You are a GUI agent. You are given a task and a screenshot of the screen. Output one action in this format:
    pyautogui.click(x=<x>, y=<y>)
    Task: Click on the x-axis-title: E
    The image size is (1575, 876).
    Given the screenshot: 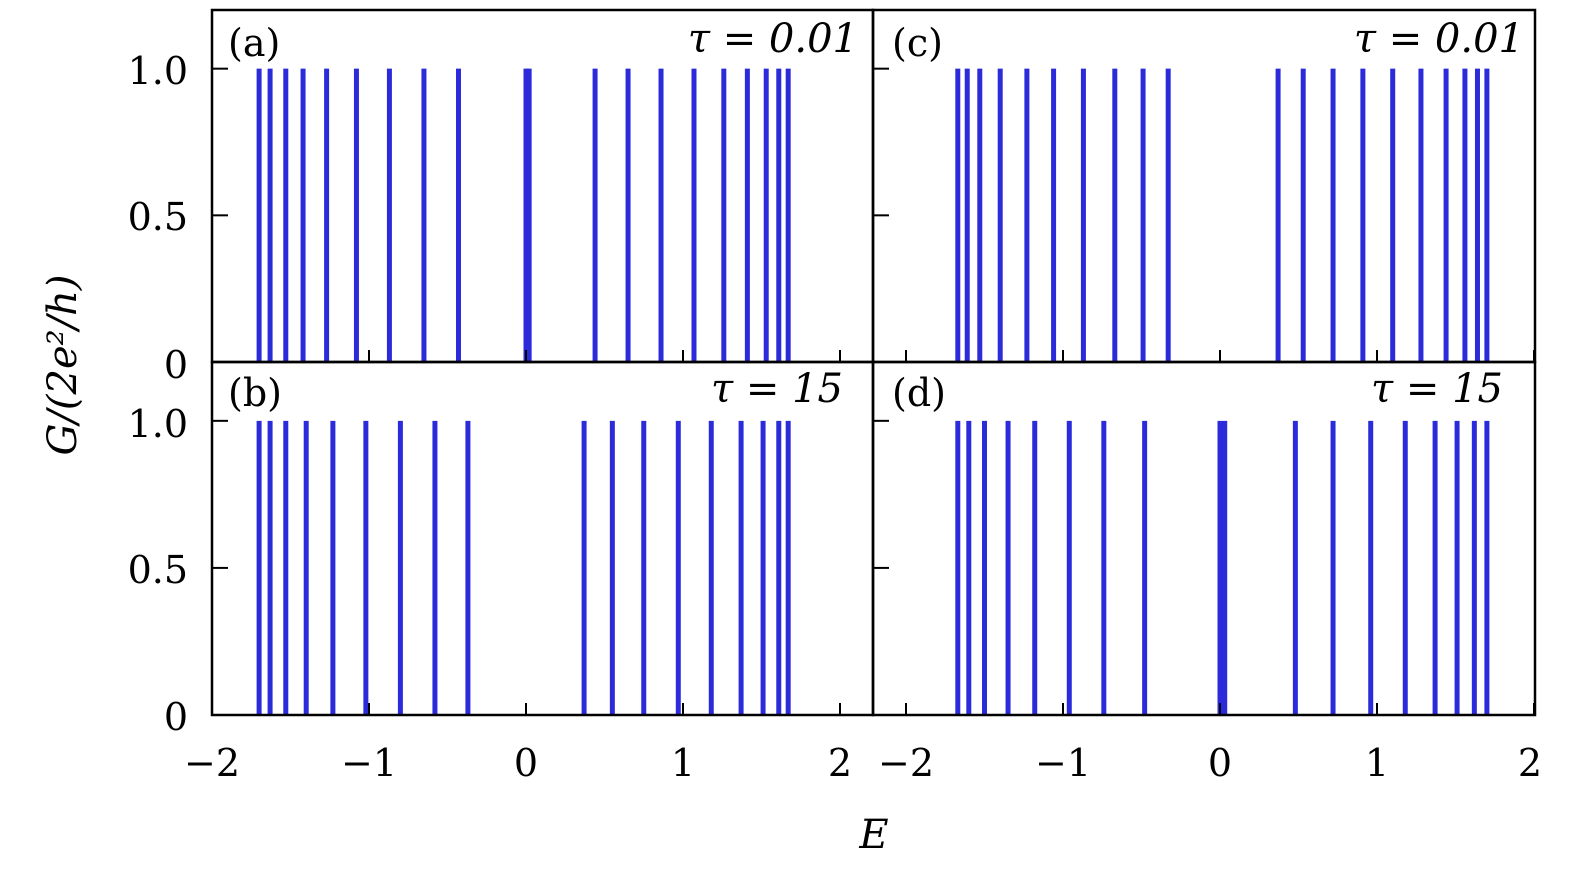 What is the action you would take?
    pyautogui.click(x=873, y=835)
    